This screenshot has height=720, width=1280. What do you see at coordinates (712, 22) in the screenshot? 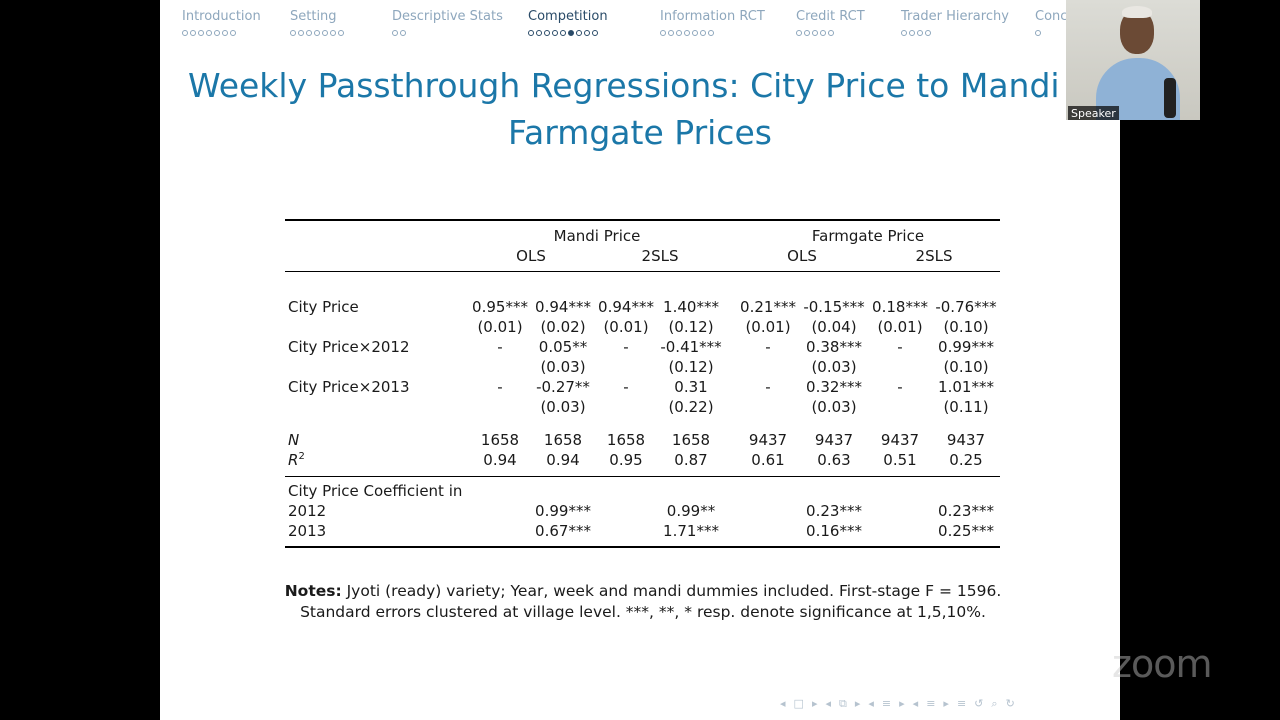
I see `nav-section-4: Information RCT` at bounding box center [712, 22].